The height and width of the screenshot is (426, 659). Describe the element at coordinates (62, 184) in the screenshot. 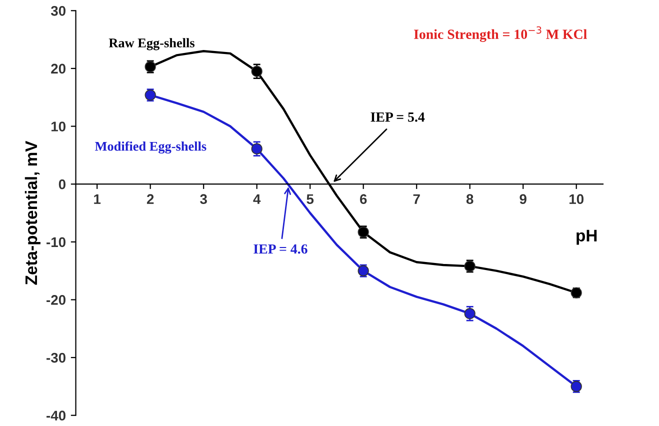

I see `y-tick-label: 0` at that location.